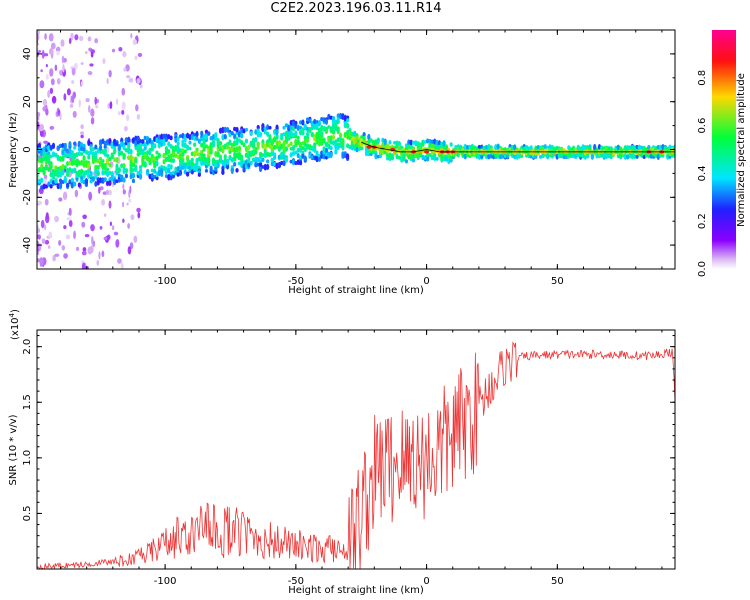 Image resolution: width=750 pixels, height=600 pixels. Describe the element at coordinates (27, 458) in the screenshot. I see `y-tick-label: 1.0` at that location.